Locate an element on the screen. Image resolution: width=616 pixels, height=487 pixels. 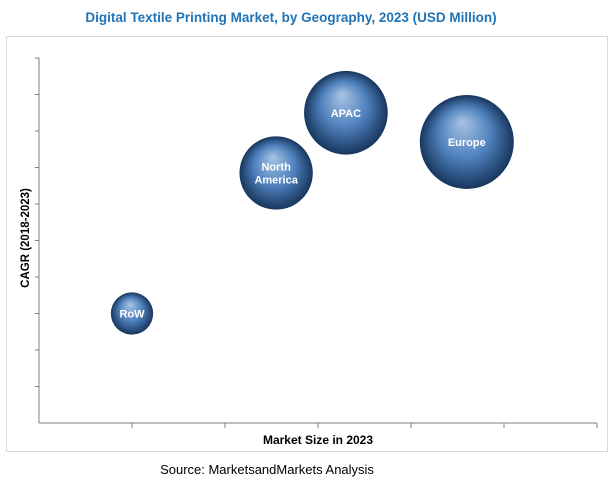
bubble-label: Europe is located at coordinates (467, 143).